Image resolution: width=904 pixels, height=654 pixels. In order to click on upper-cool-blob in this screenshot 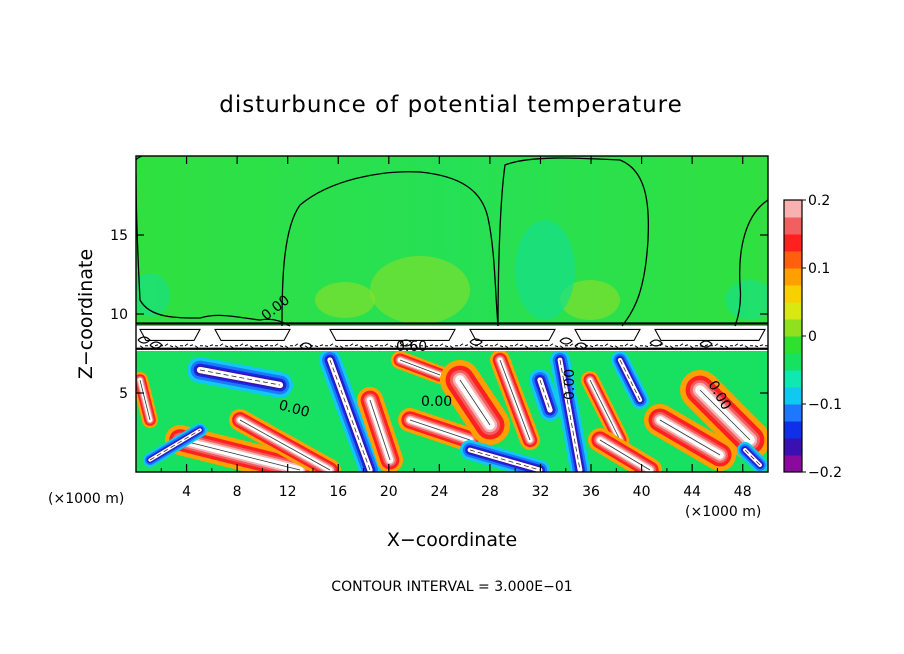, I will do `click(746, 300)`.